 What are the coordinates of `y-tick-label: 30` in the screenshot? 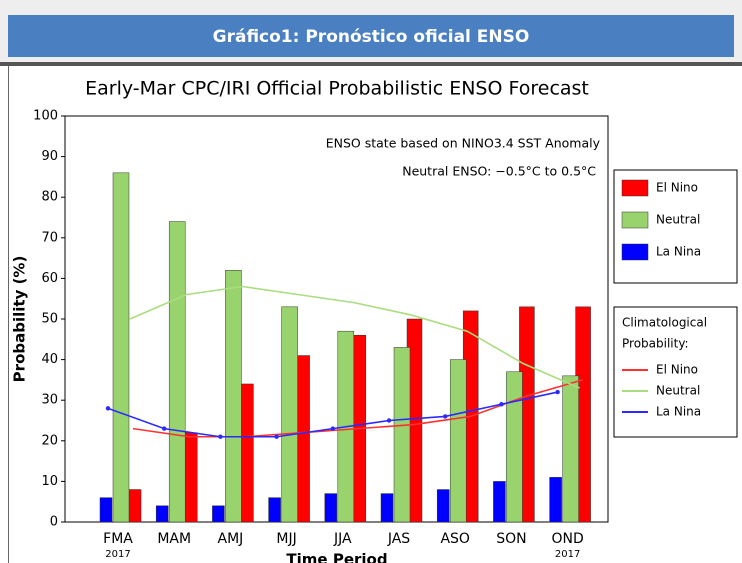 It's located at (49, 400).